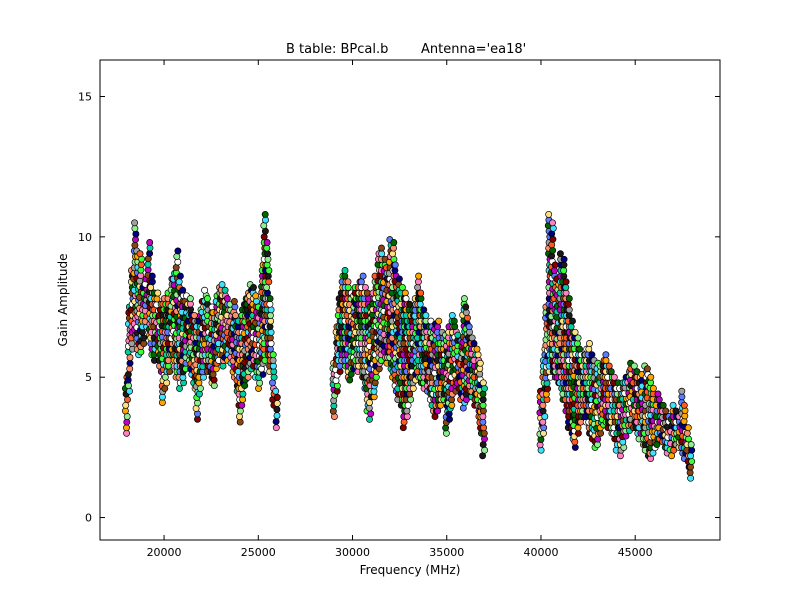  I want to click on x-tick-label: 30000, so click(352, 552).